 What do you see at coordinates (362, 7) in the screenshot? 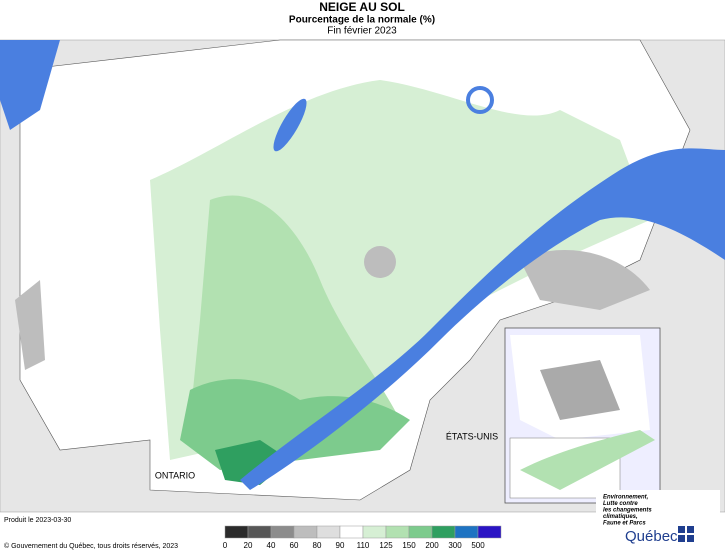
I see `title: NEIGE AU SOL` at bounding box center [362, 7].